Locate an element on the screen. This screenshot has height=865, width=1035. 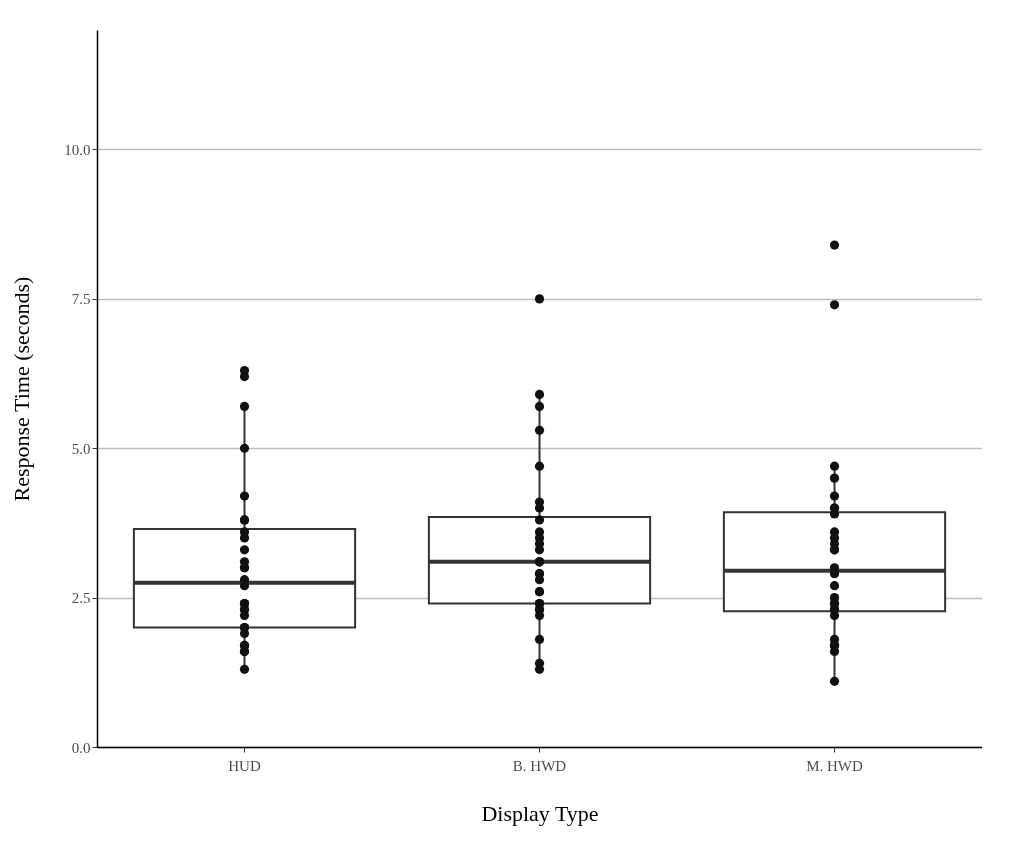
y-tick-label: 7.5 is located at coordinates (81, 299).